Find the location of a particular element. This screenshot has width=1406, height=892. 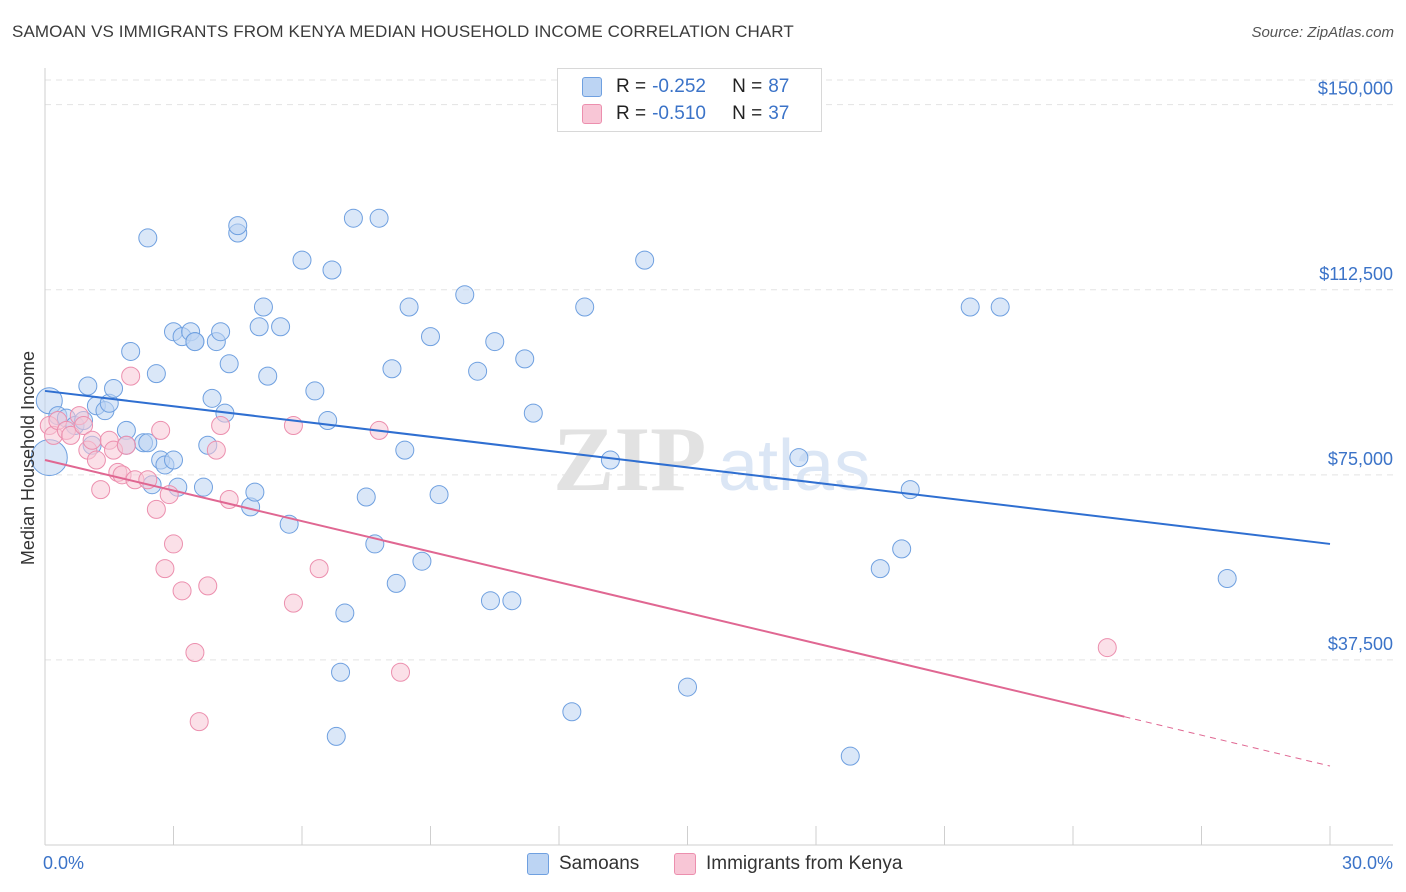

y-tick-label: $37,500 is located at coordinates (1360, 644).